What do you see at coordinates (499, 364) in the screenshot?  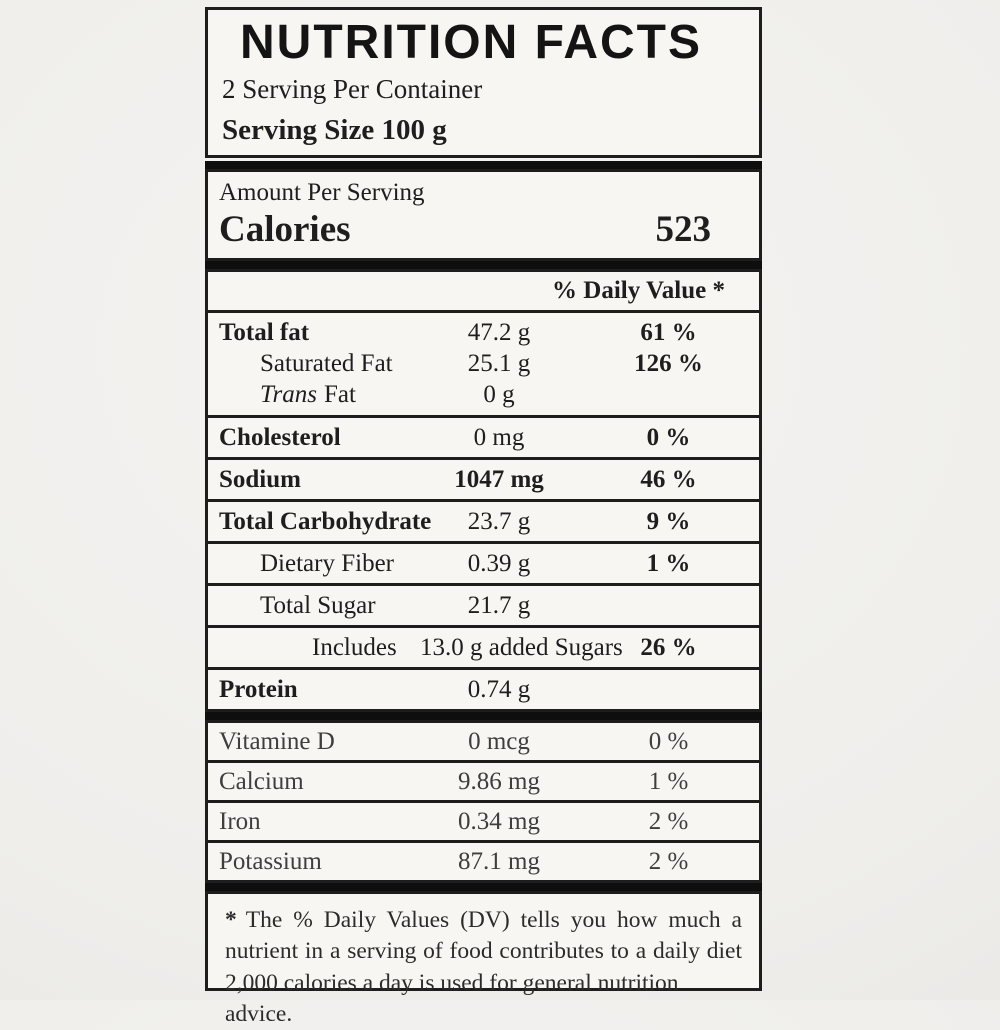 I see `nutrient-amount: 25.1 g` at bounding box center [499, 364].